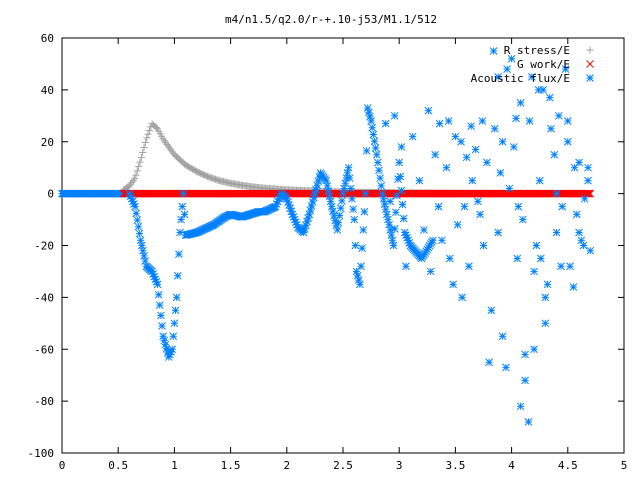  What do you see at coordinates (47, 90) in the screenshot?
I see `y-tick-label: 40` at bounding box center [47, 90].